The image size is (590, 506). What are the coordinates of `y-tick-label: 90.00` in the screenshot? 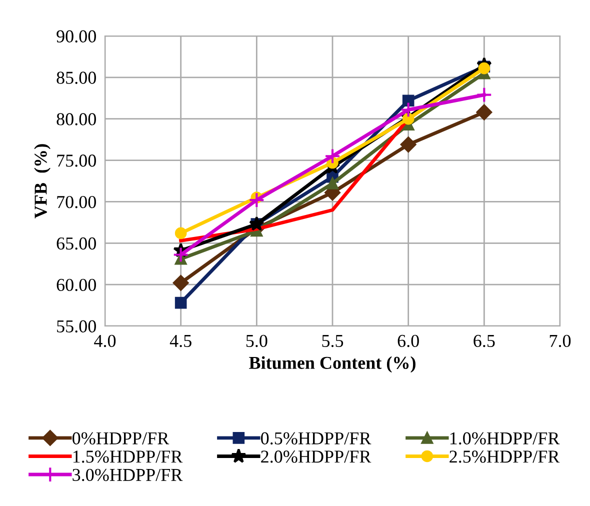 It's located at (76, 36).